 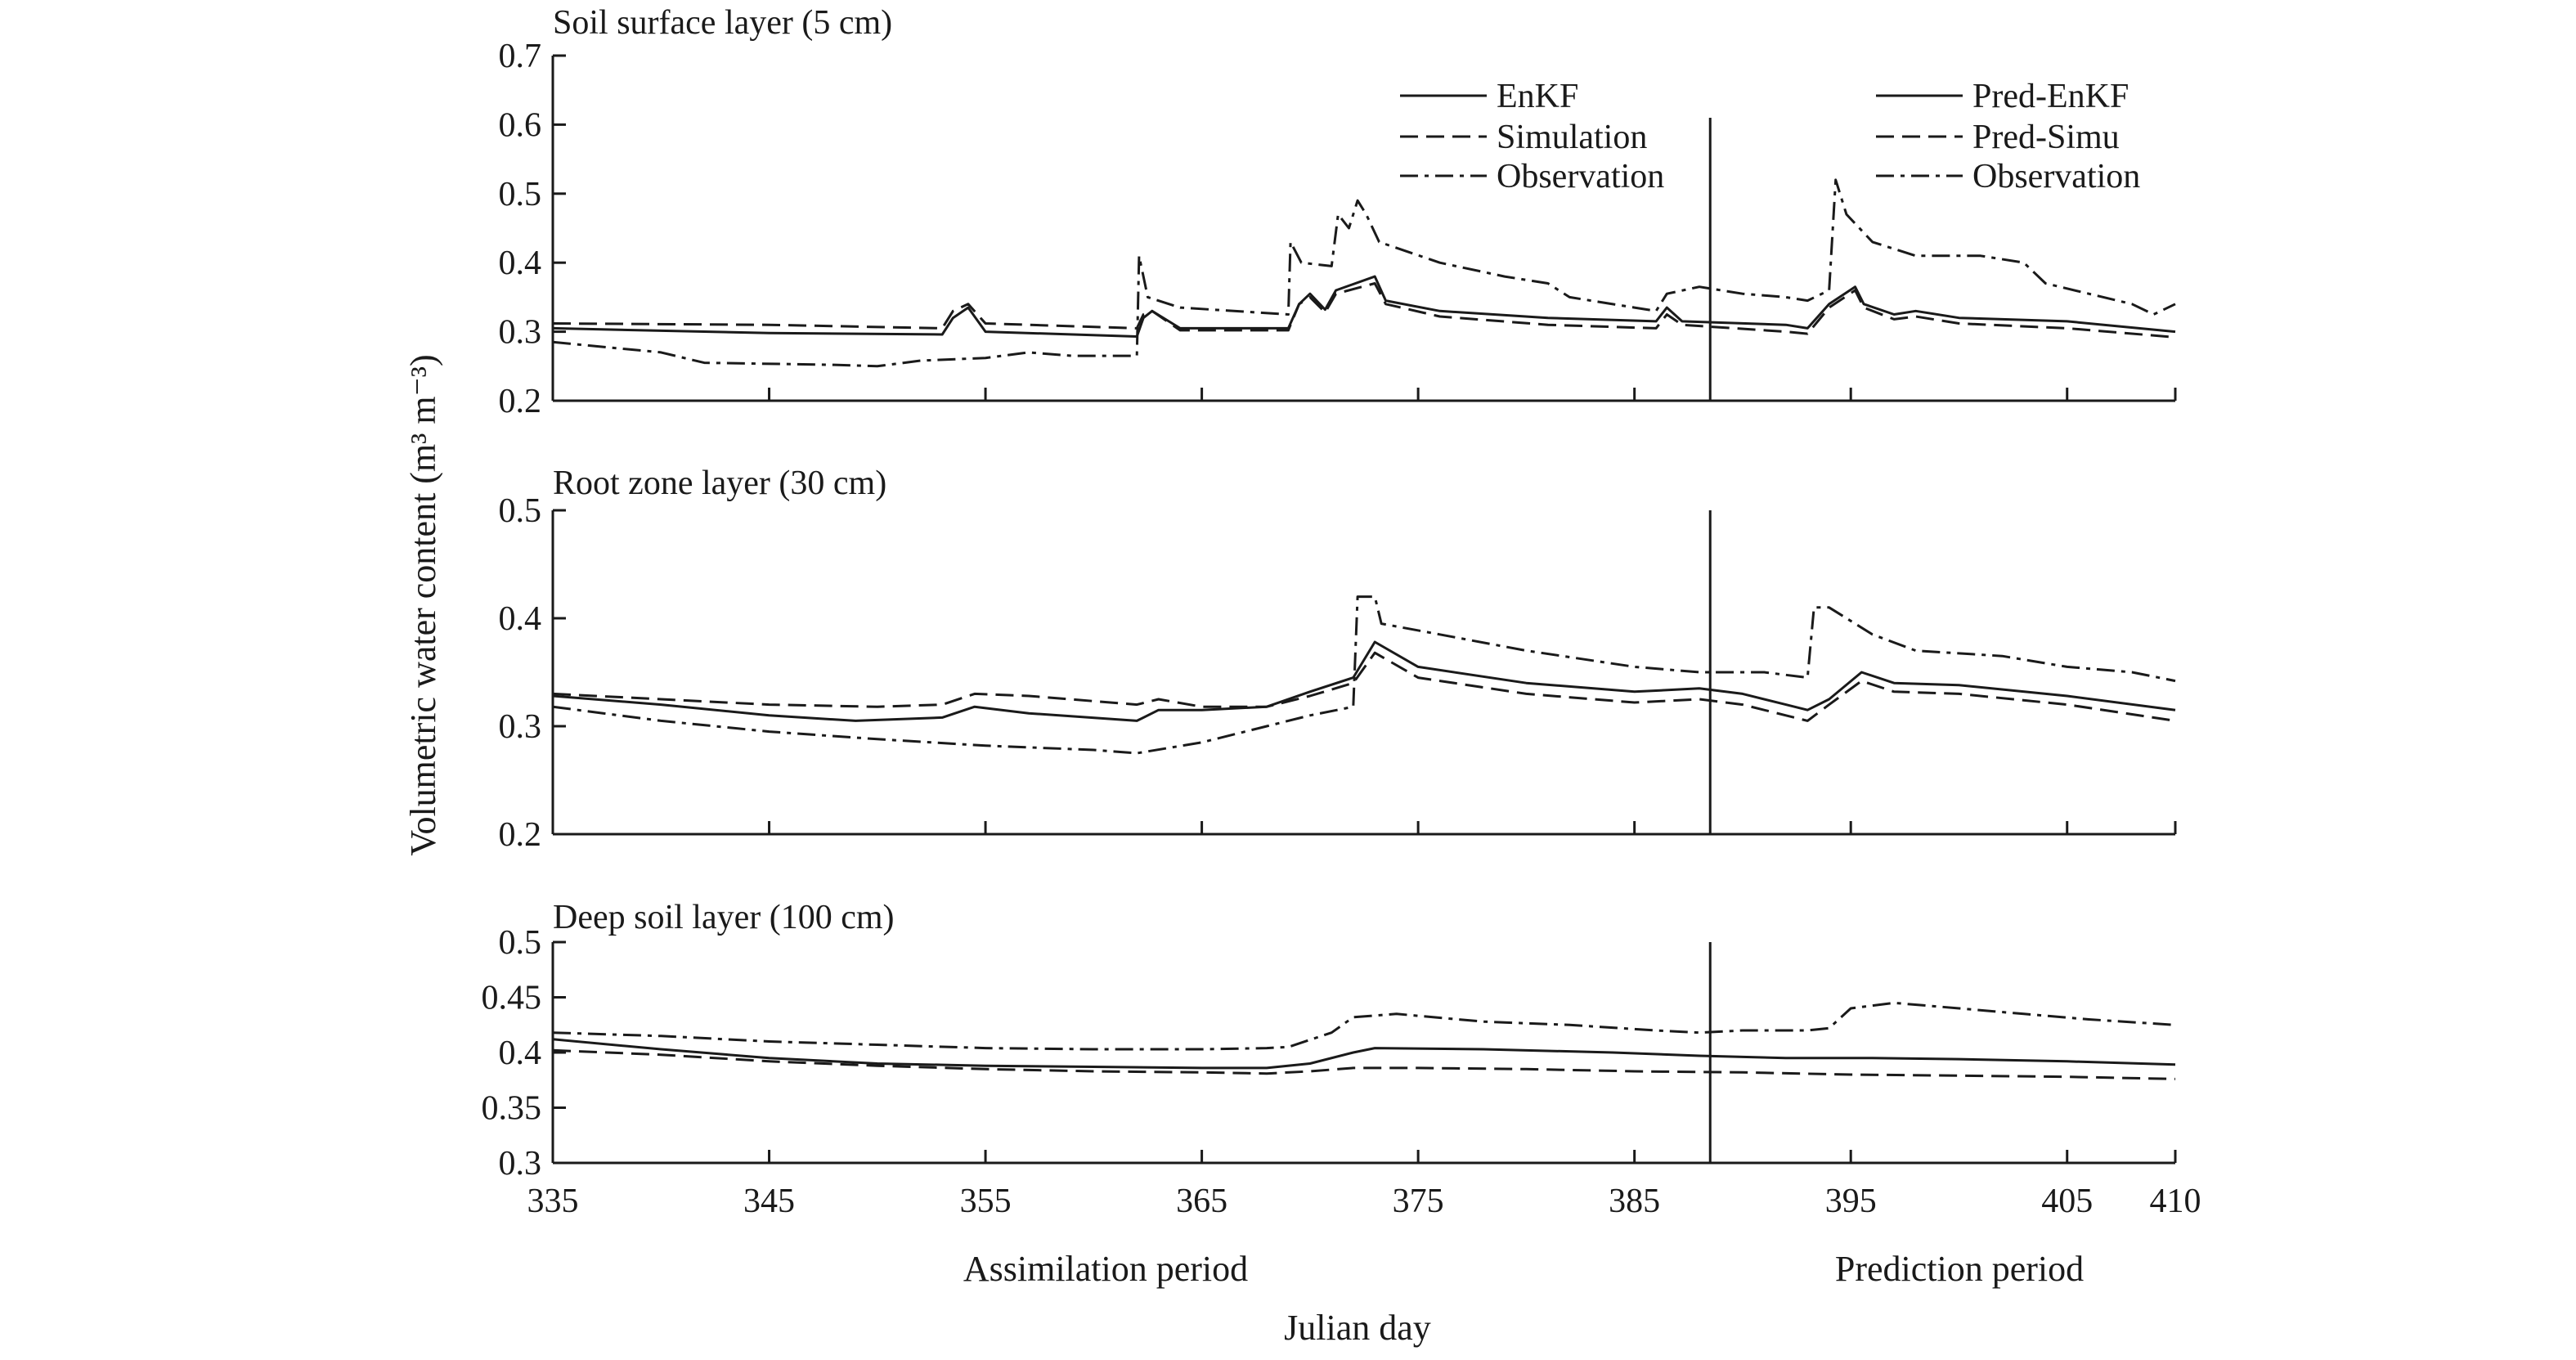 What do you see at coordinates (520, 835) in the screenshot?
I see `panel-1-ytick-label: 0.2` at bounding box center [520, 835].